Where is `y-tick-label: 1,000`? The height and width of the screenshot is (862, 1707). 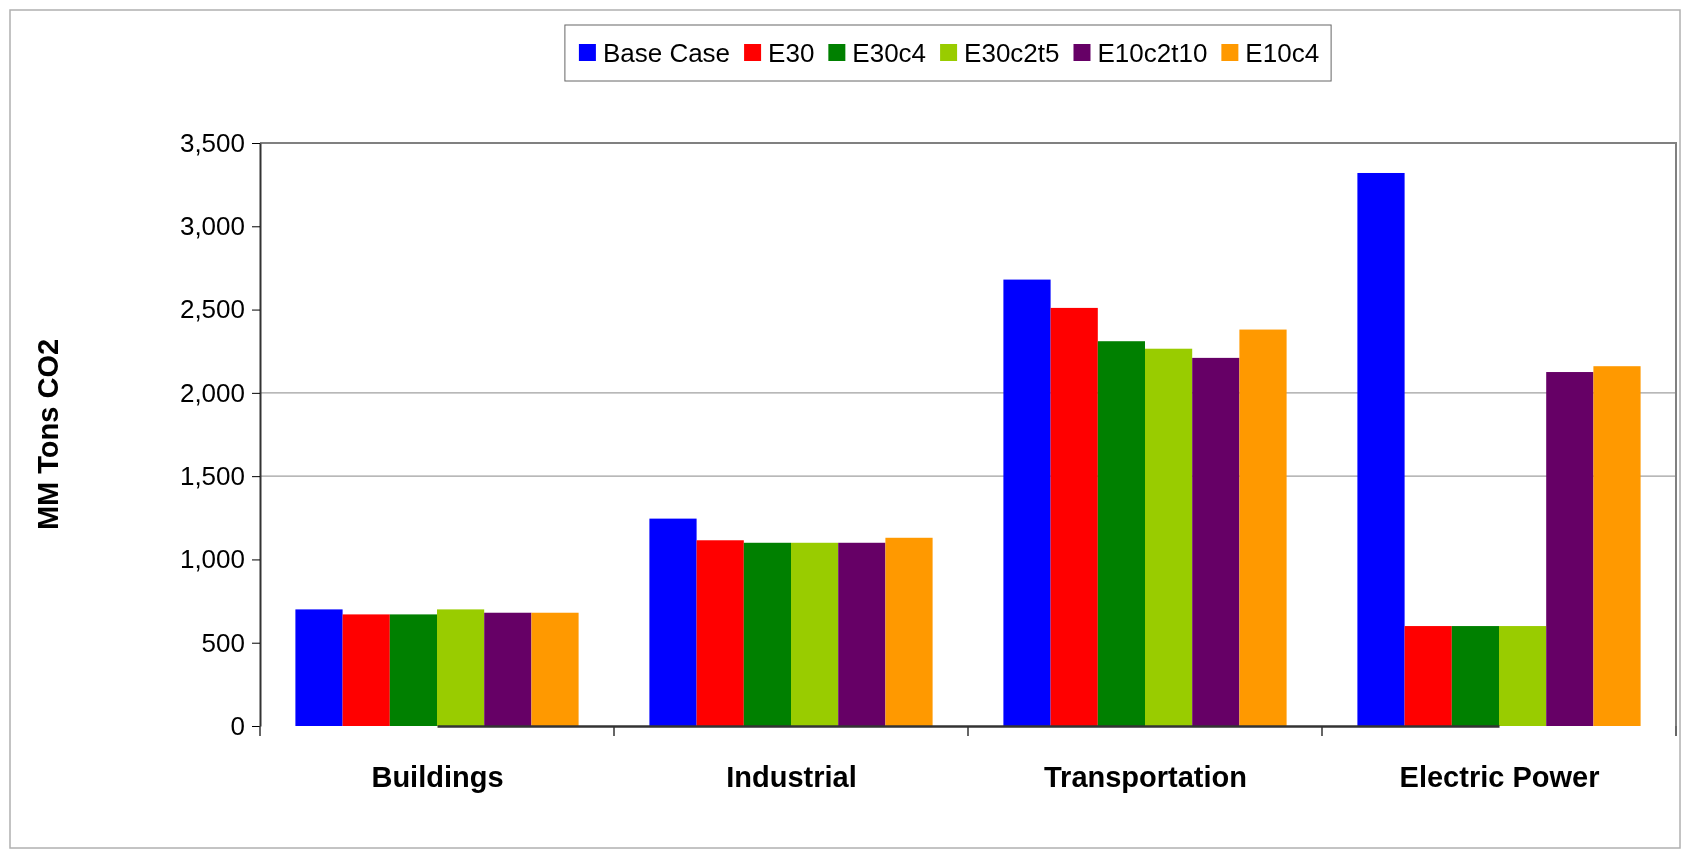
y-tick-label: 1,000 is located at coordinates (212, 559).